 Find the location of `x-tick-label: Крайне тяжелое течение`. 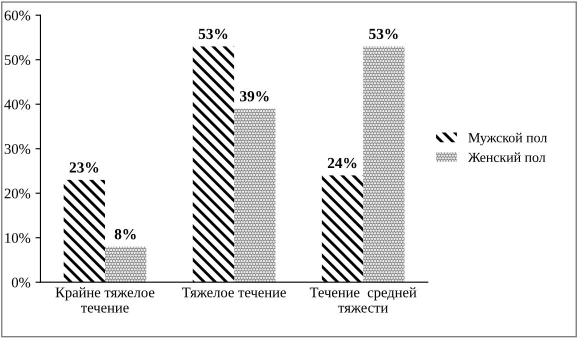

x-tick-label: Крайне тяжелое течение is located at coordinates (105, 300).